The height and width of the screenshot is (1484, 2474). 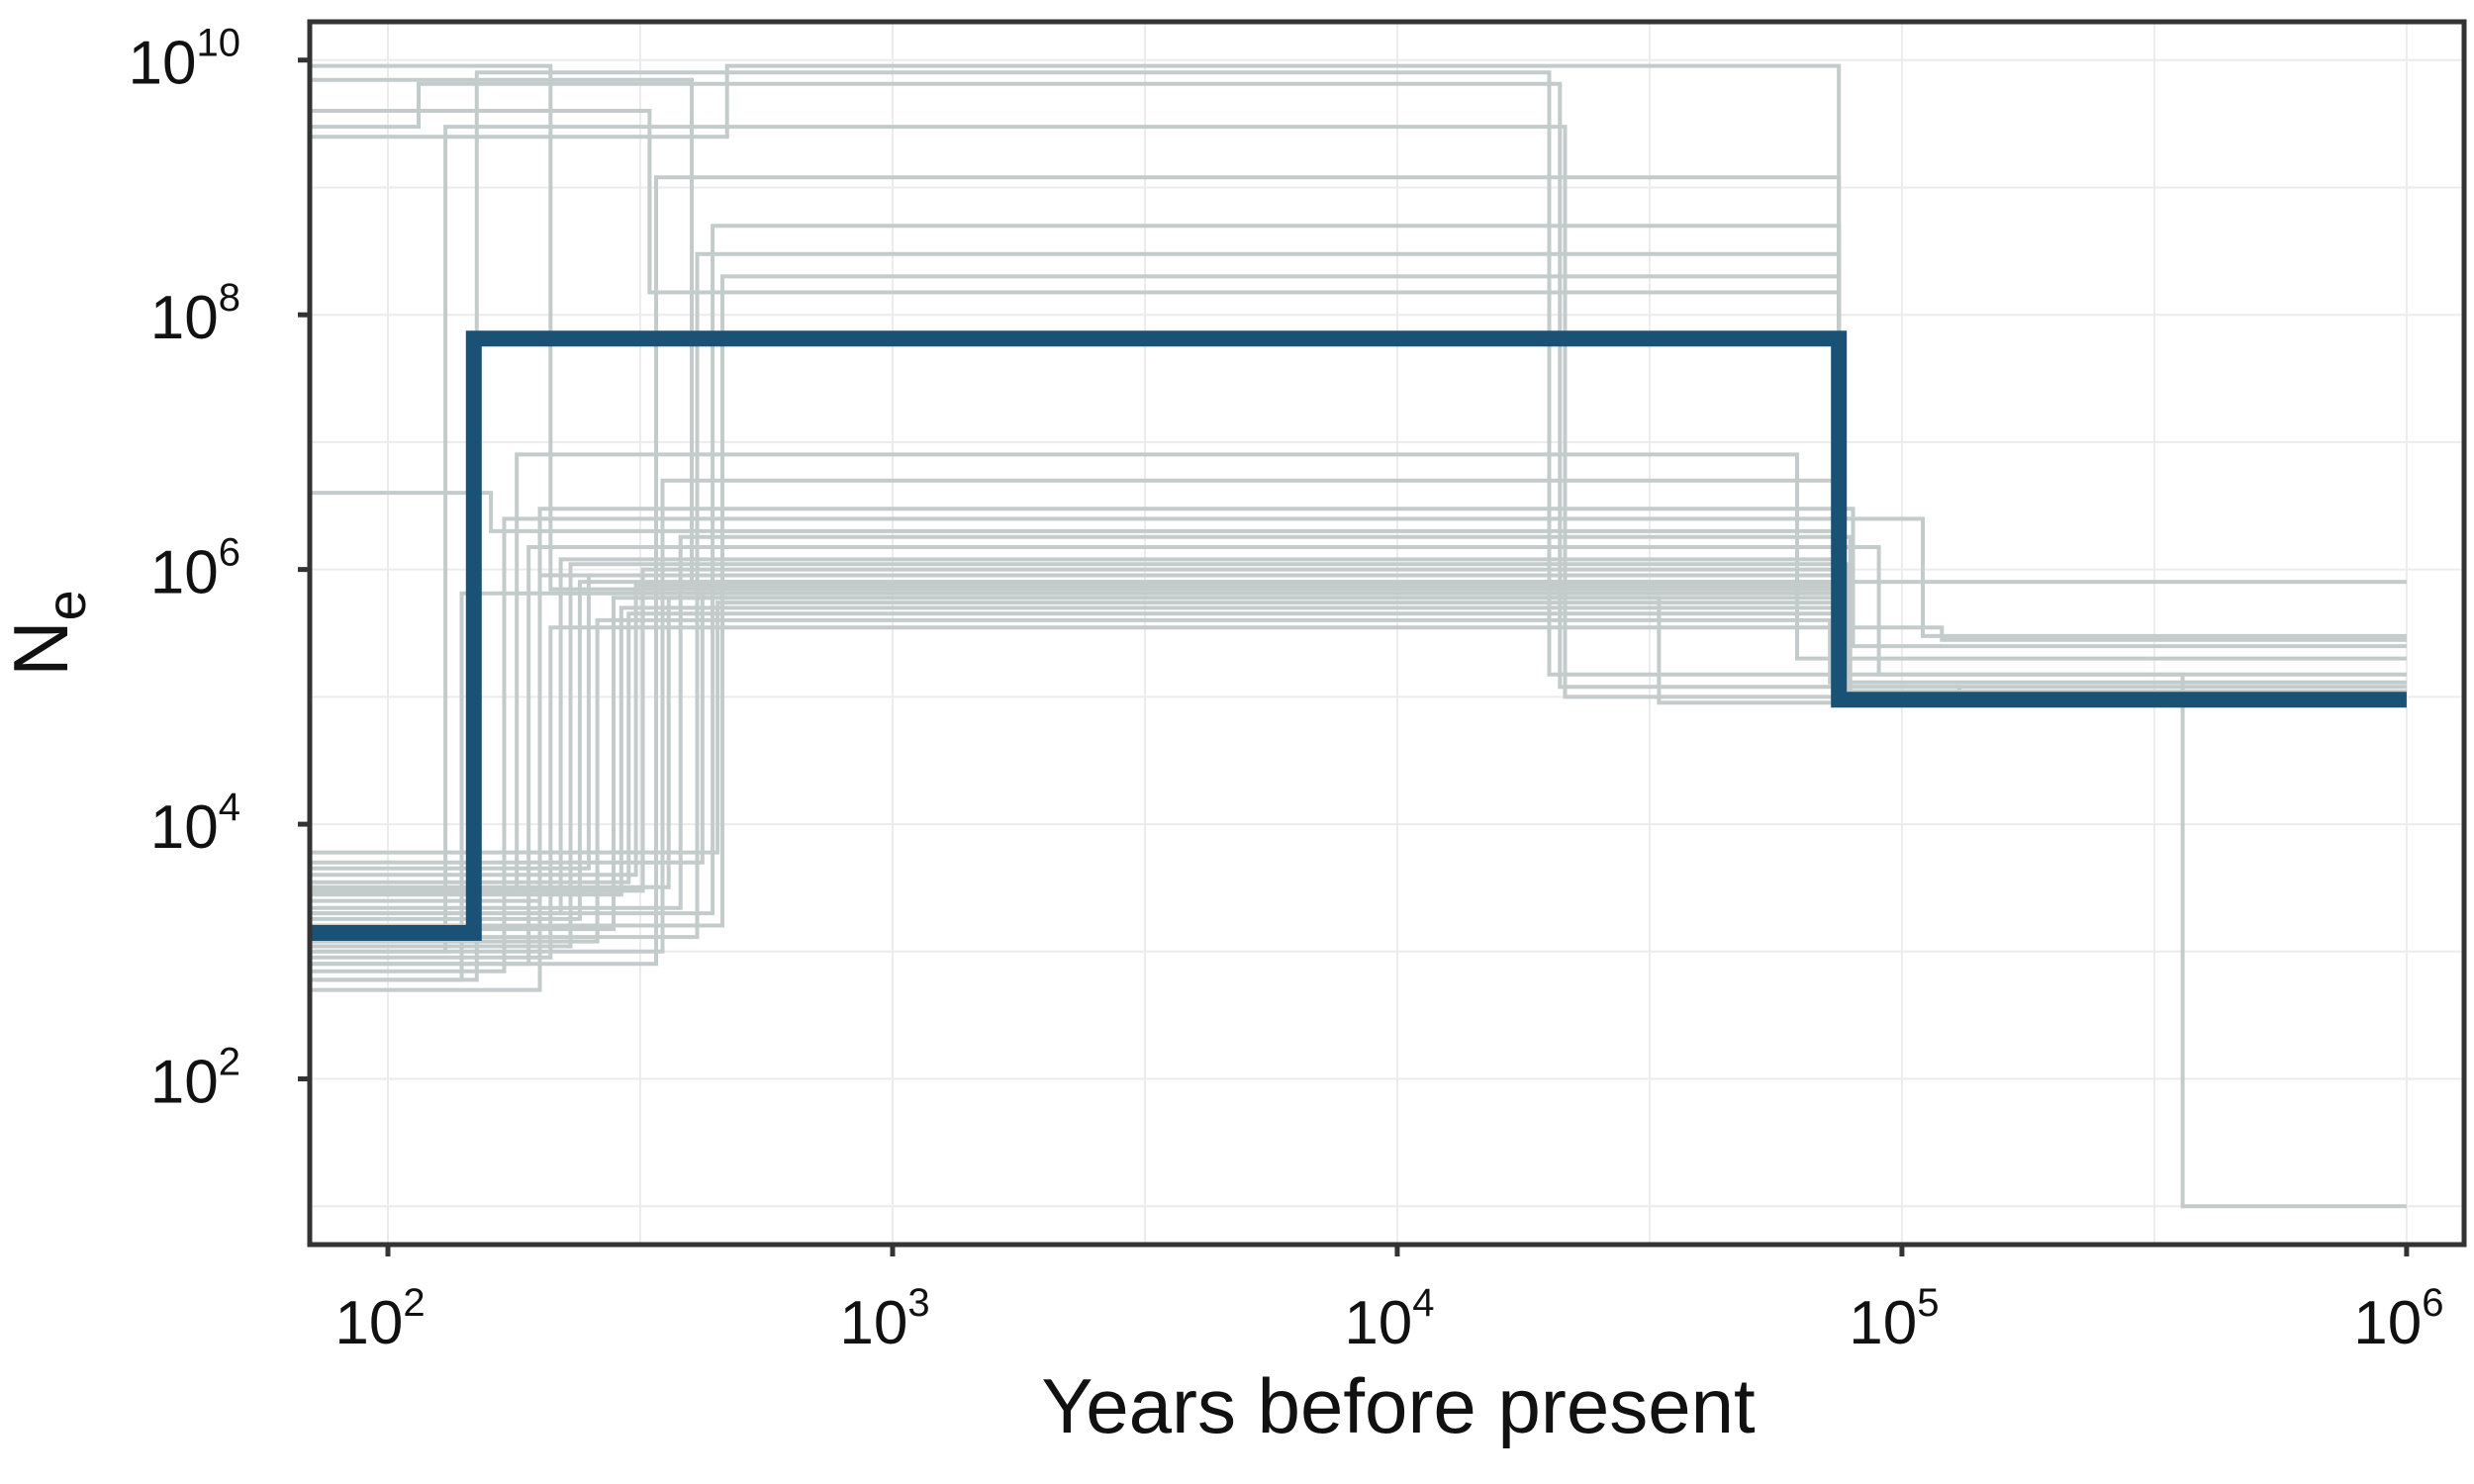 I want to click on x-tick-label: 10², so click(x=379, y=1319).